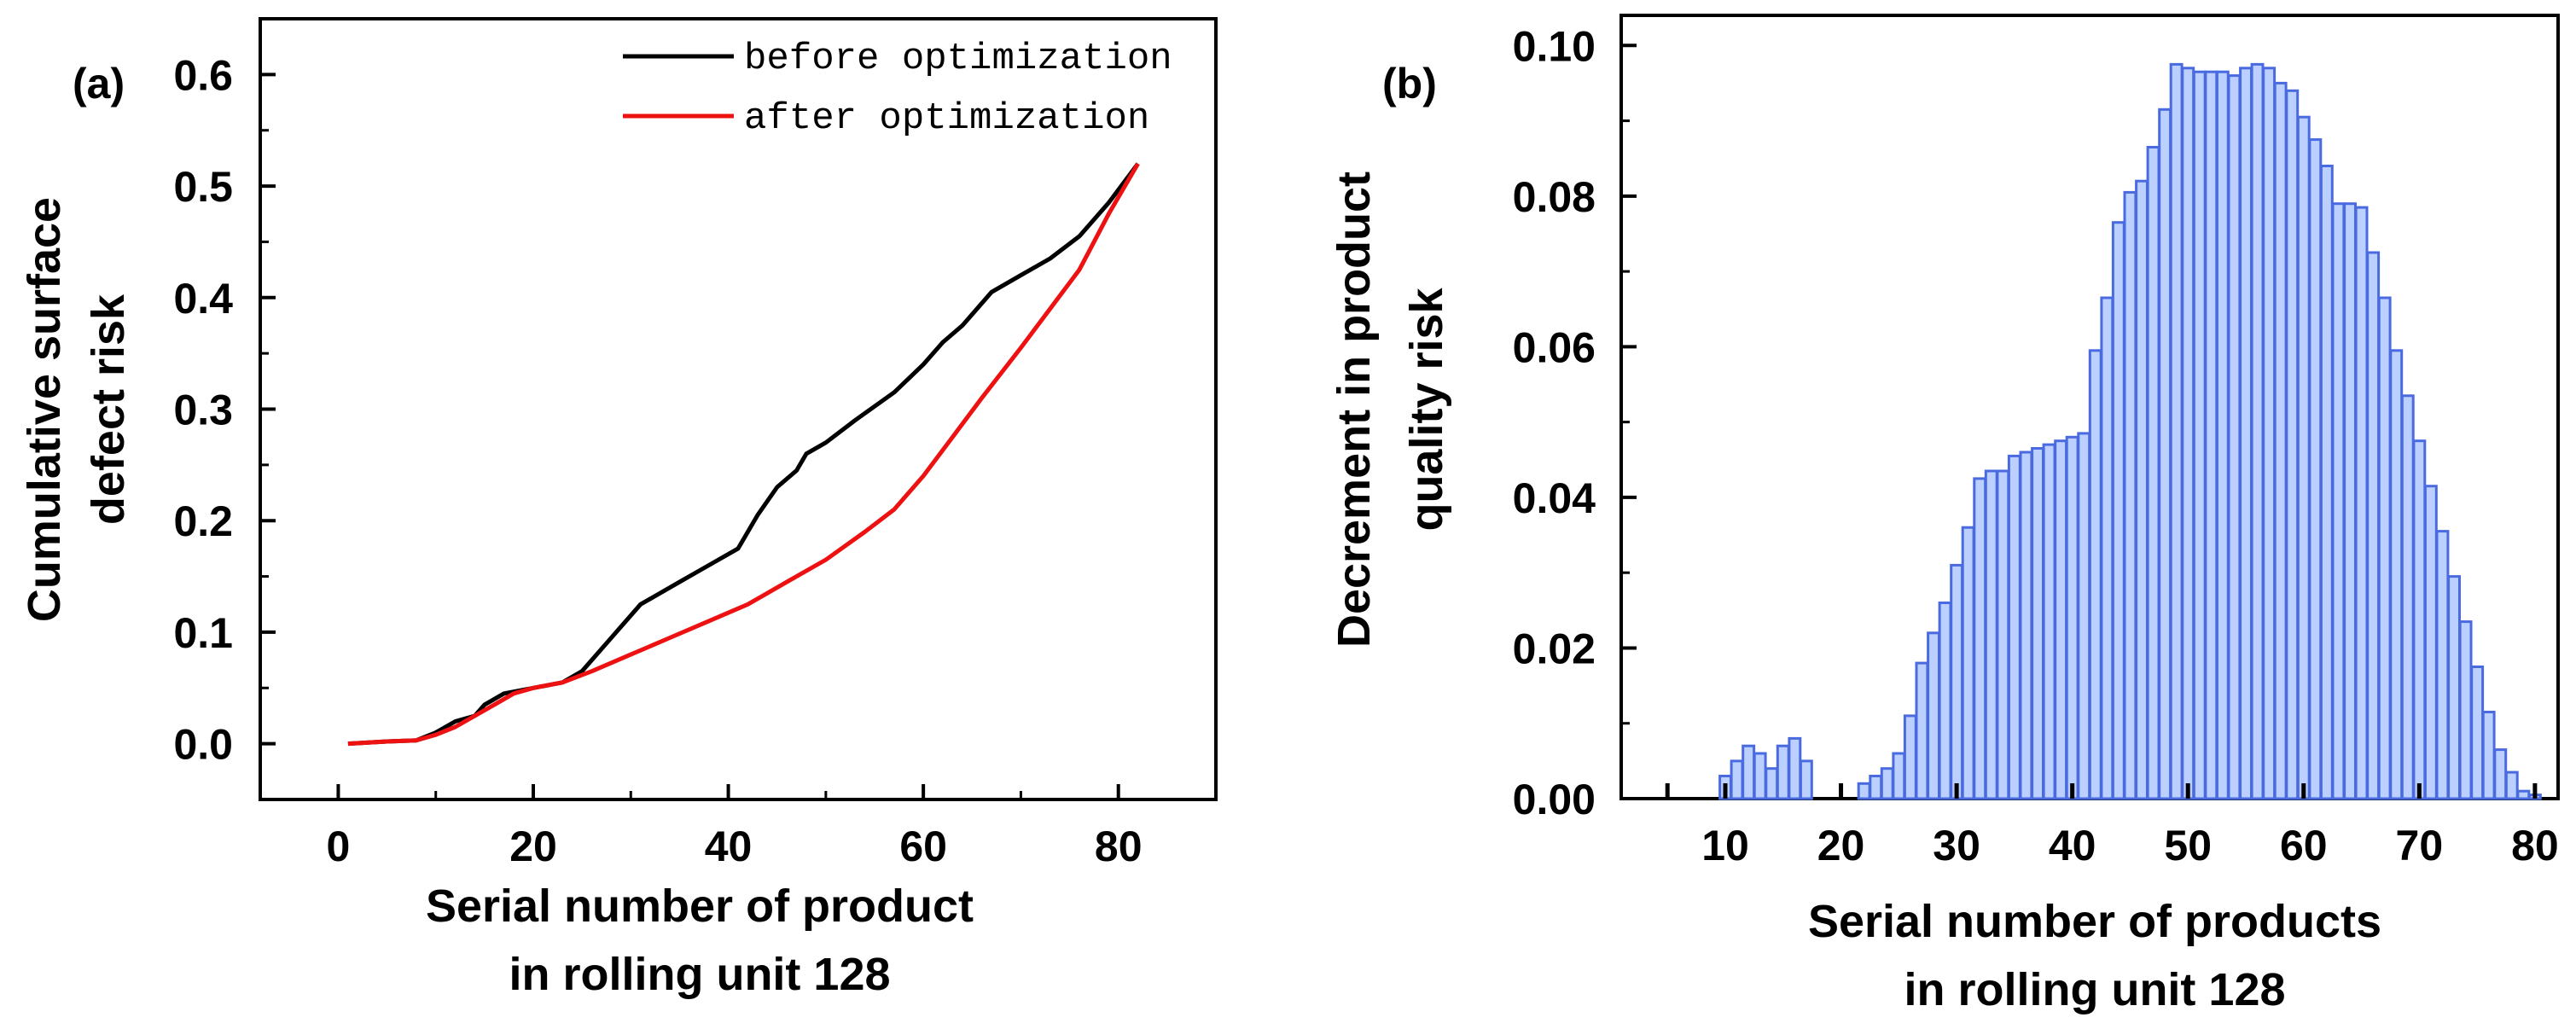 The image size is (2576, 1029). Describe the element at coordinates (699, 974) in the screenshot. I see `x-axis-label-a-line2: in rolling unit 128` at that location.